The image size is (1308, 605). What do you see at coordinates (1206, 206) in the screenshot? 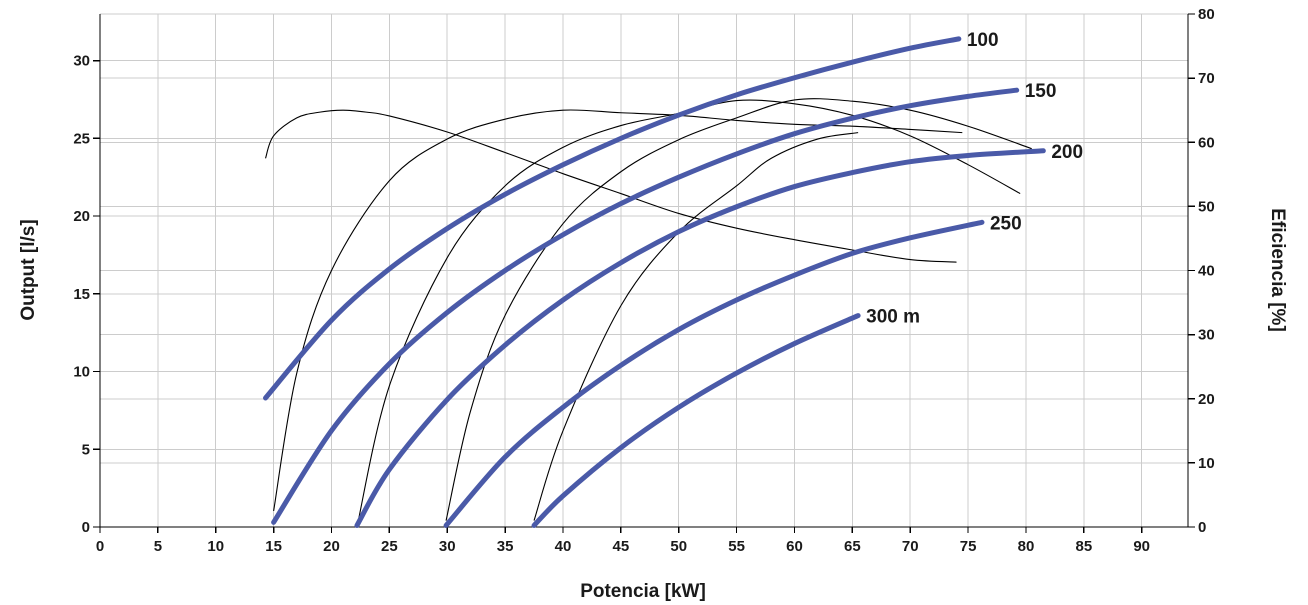
I see `y2-tick-label: 50` at bounding box center [1206, 206].